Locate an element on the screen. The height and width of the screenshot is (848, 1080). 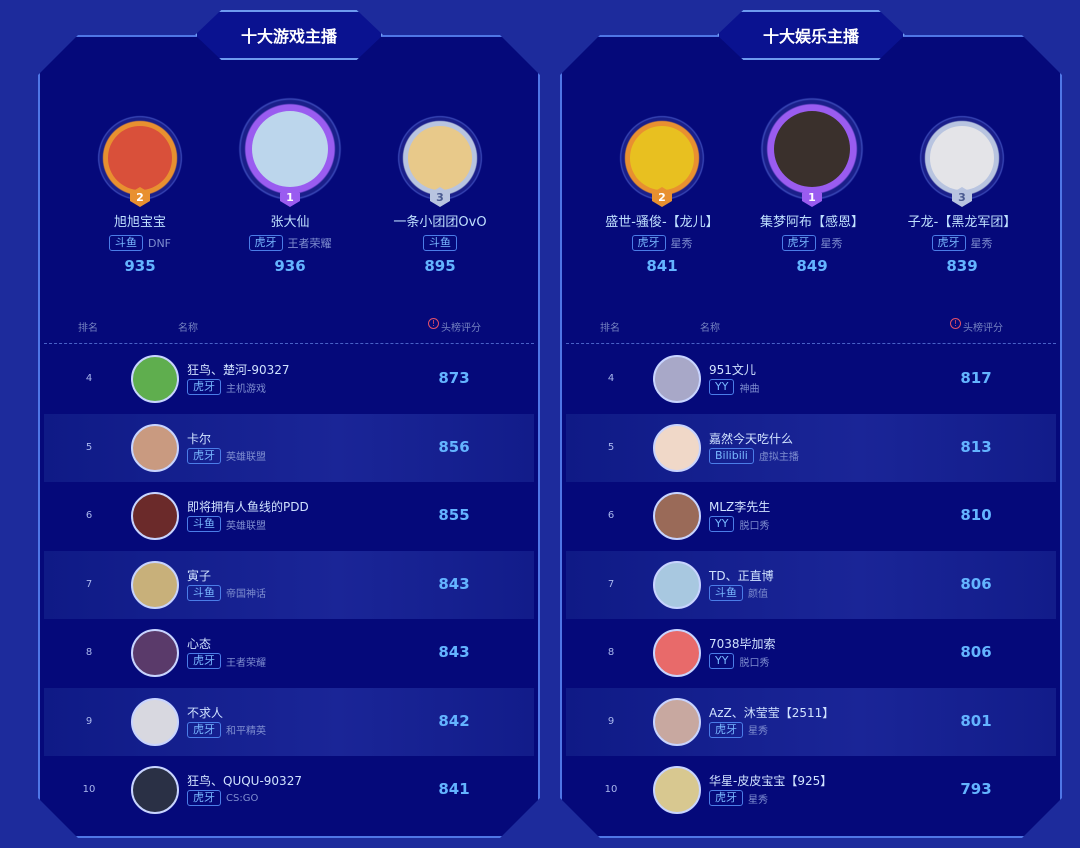
streamer-name: 华星-皮皮宝宝【925】 is located at coordinates (771, 781).